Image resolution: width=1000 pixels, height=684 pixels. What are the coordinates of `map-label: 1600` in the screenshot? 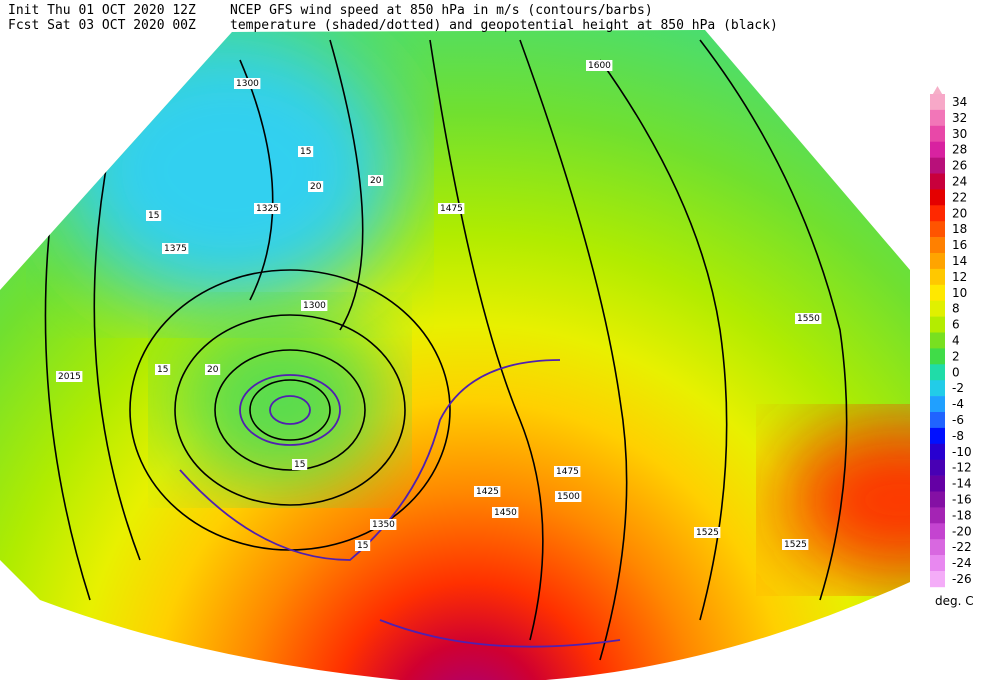 It's located at (599, 66).